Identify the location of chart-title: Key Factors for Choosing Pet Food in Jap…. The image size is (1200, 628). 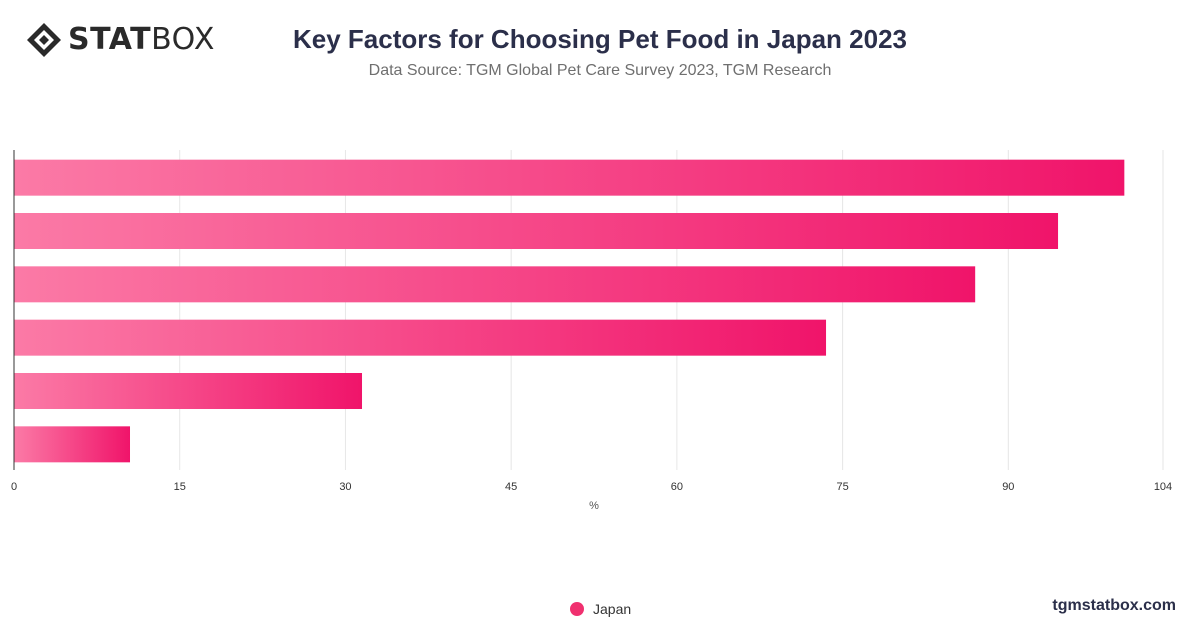
(599, 39).